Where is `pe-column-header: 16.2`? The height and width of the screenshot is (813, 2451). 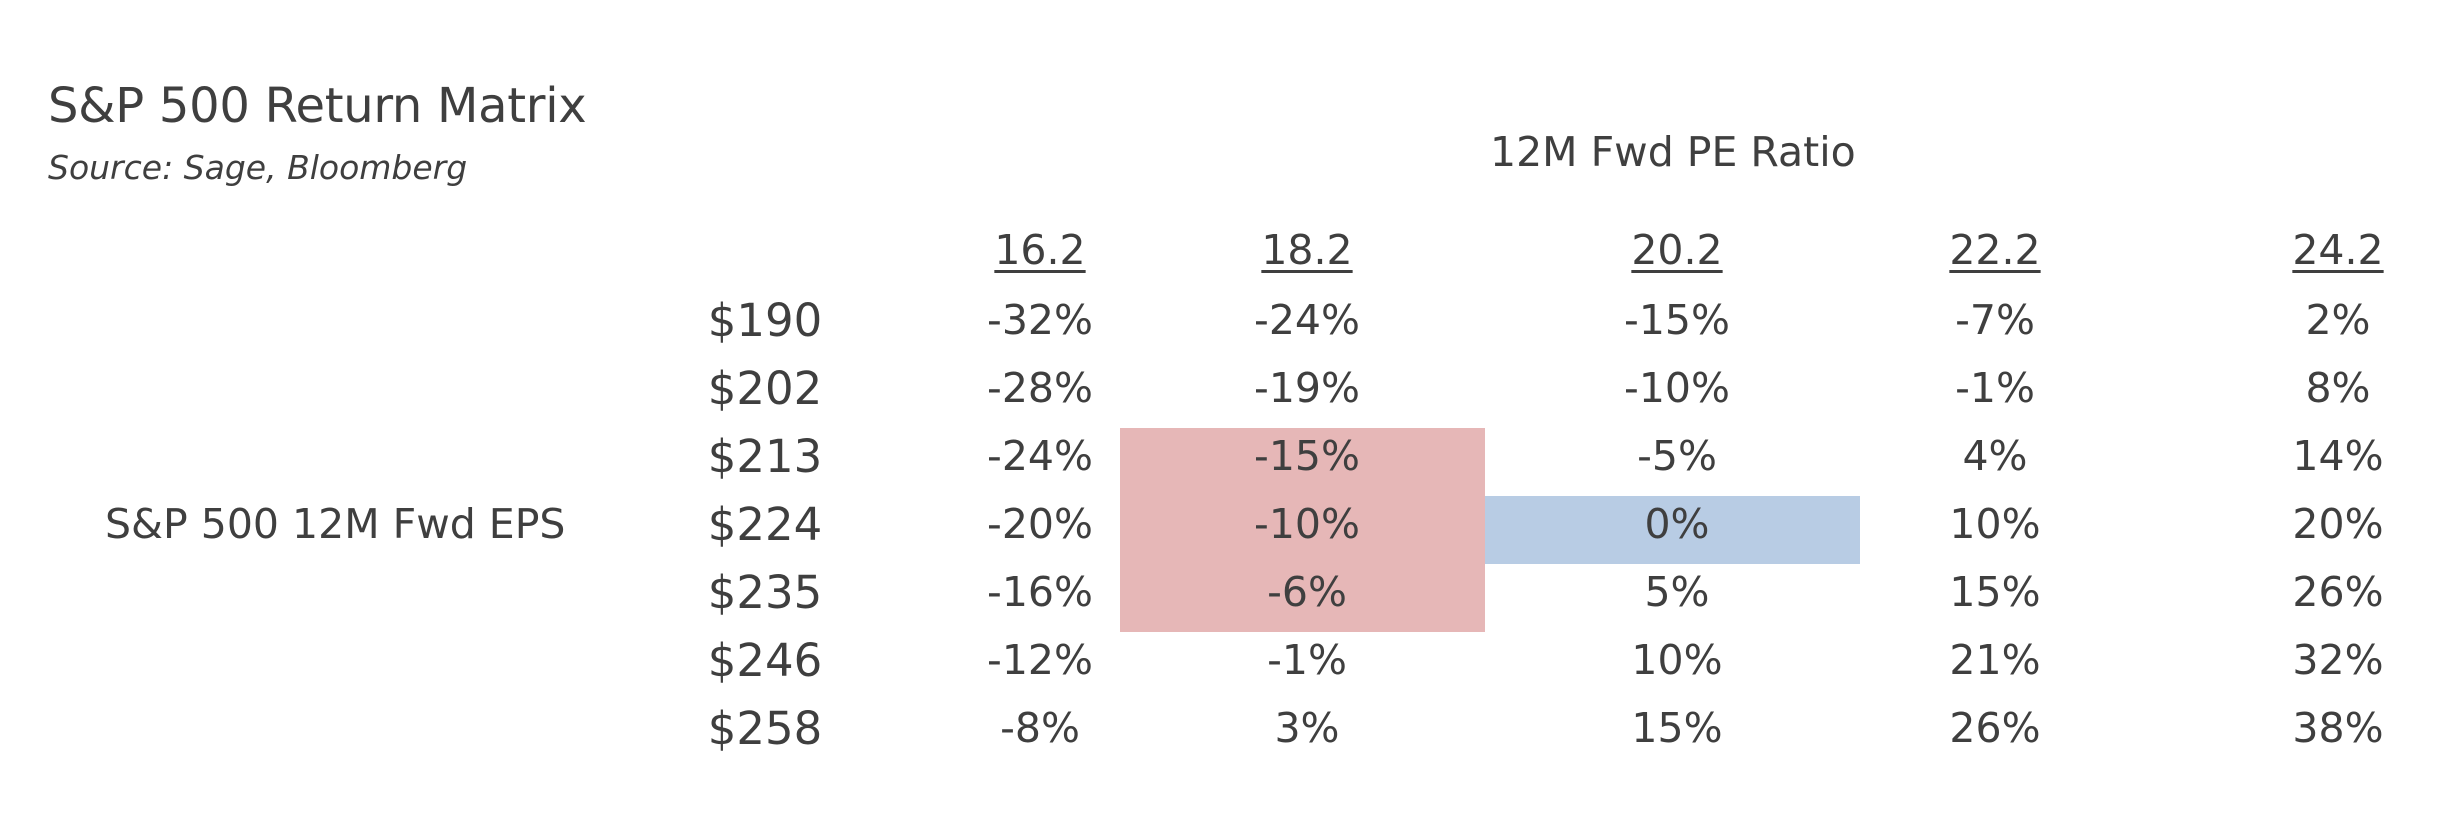
pe-column-header: 16.2 is located at coordinates (1040, 250).